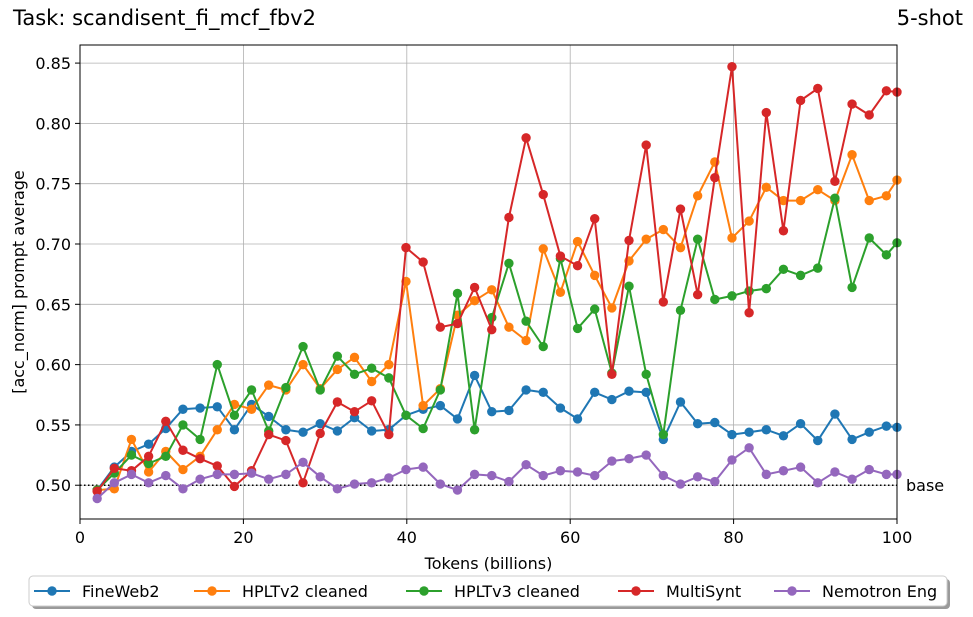  What do you see at coordinates (929, 18) in the screenshot?
I see `shot-label: 5-shot` at bounding box center [929, 18].